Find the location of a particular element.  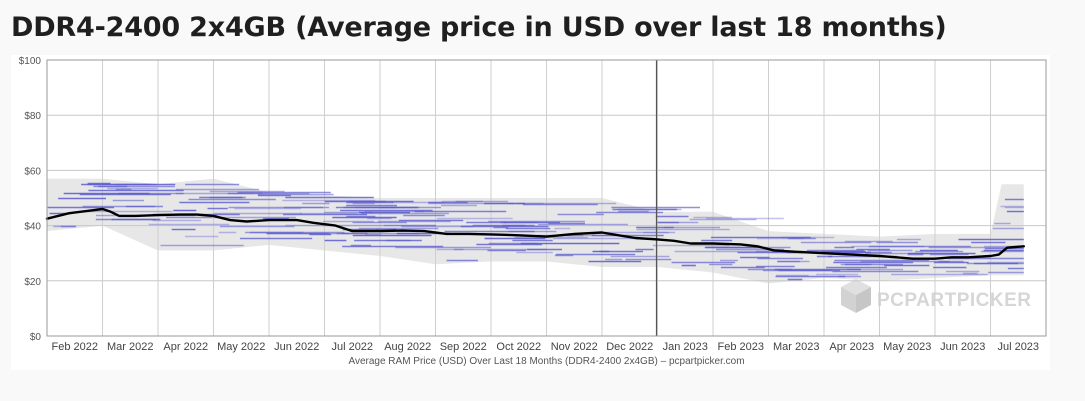

x-tick-label: May 2022 is located at coordinates (241, 347).